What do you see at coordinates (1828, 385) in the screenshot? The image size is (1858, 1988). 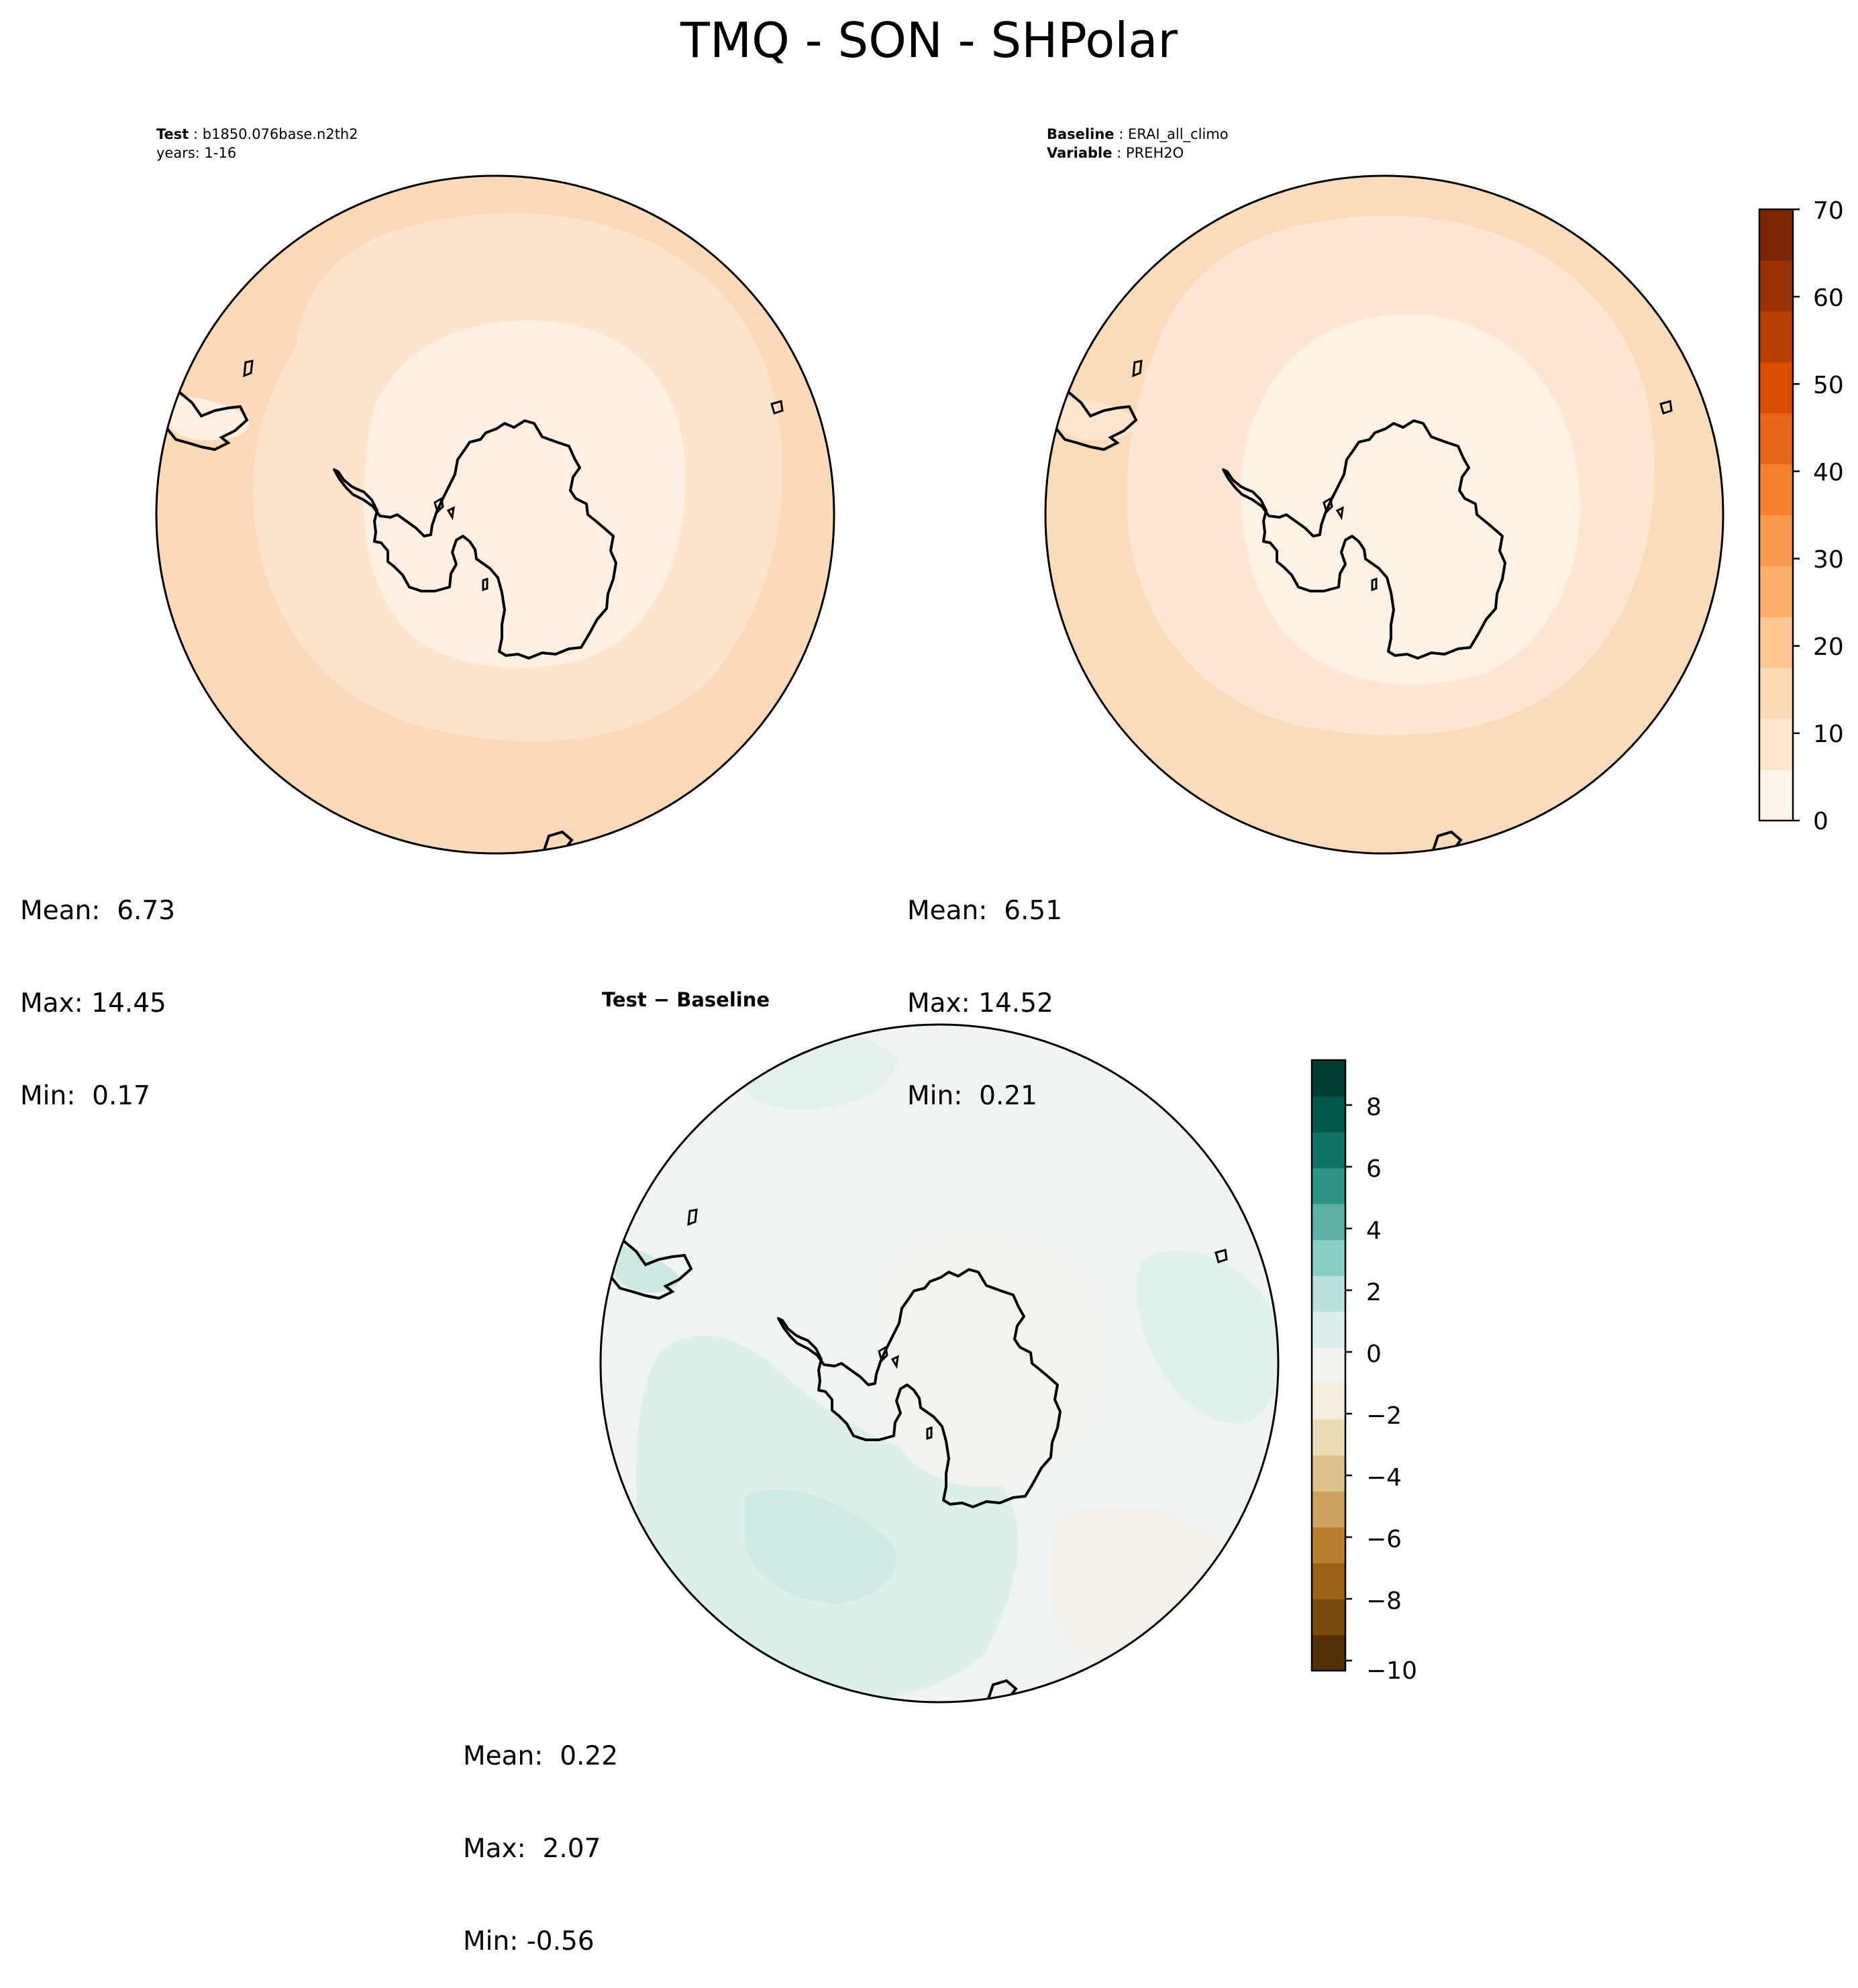 I see `cbar-main-tick-label: 50` at bounding box center [1828, 385].